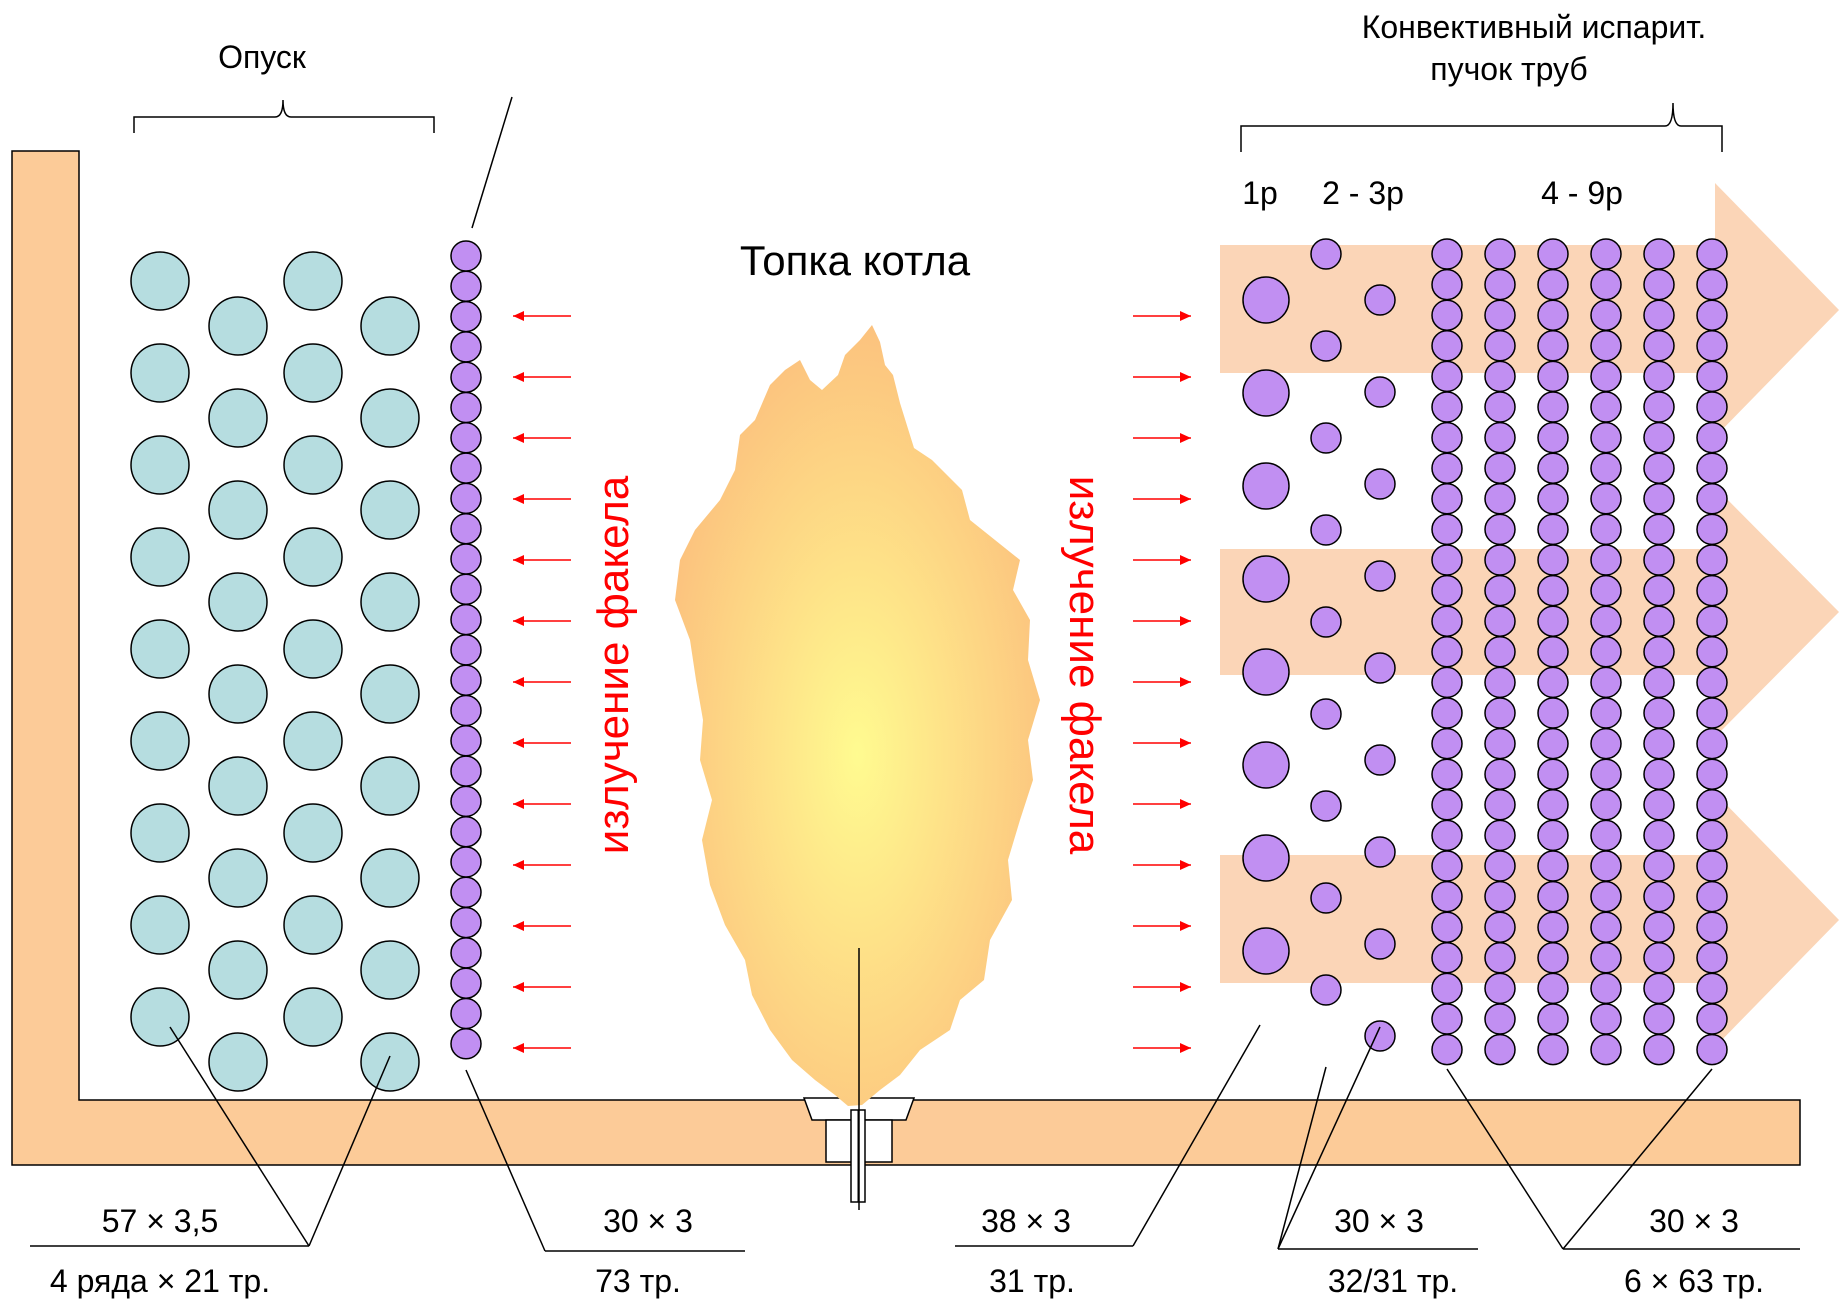  What do you see at coordinates (262, 57) in the screenshot?
I see `downcomer-label: Опуск` at bounding box center [262, 57].